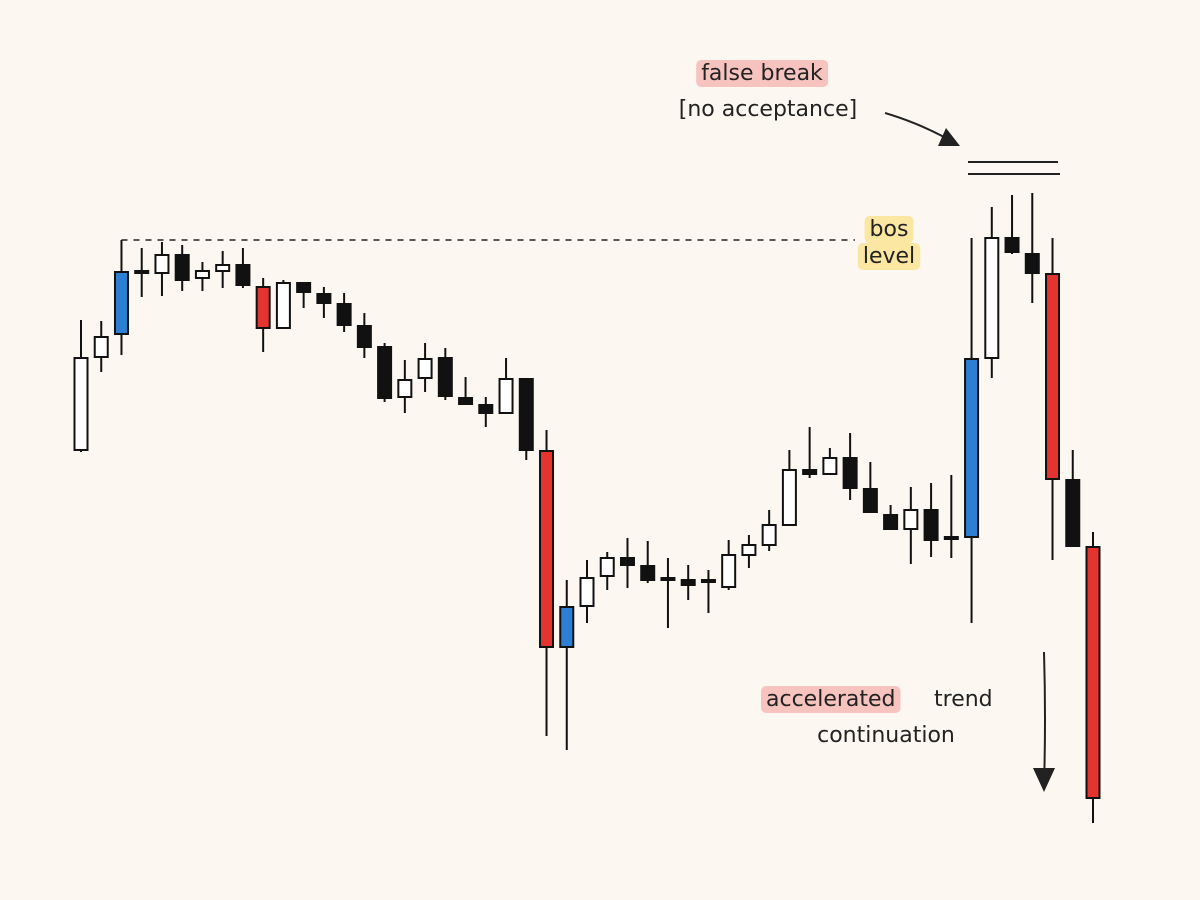 This screenshot has width=1200, height=900. I want to click on annotation: accelerated, so click(831, 699).